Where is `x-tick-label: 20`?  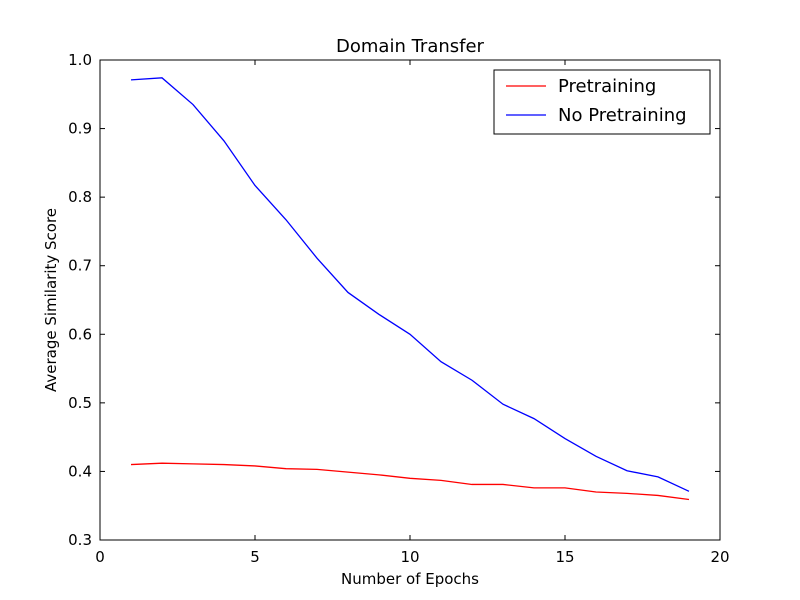 x-tick-label: 20 is located at coordinates (719, 557).